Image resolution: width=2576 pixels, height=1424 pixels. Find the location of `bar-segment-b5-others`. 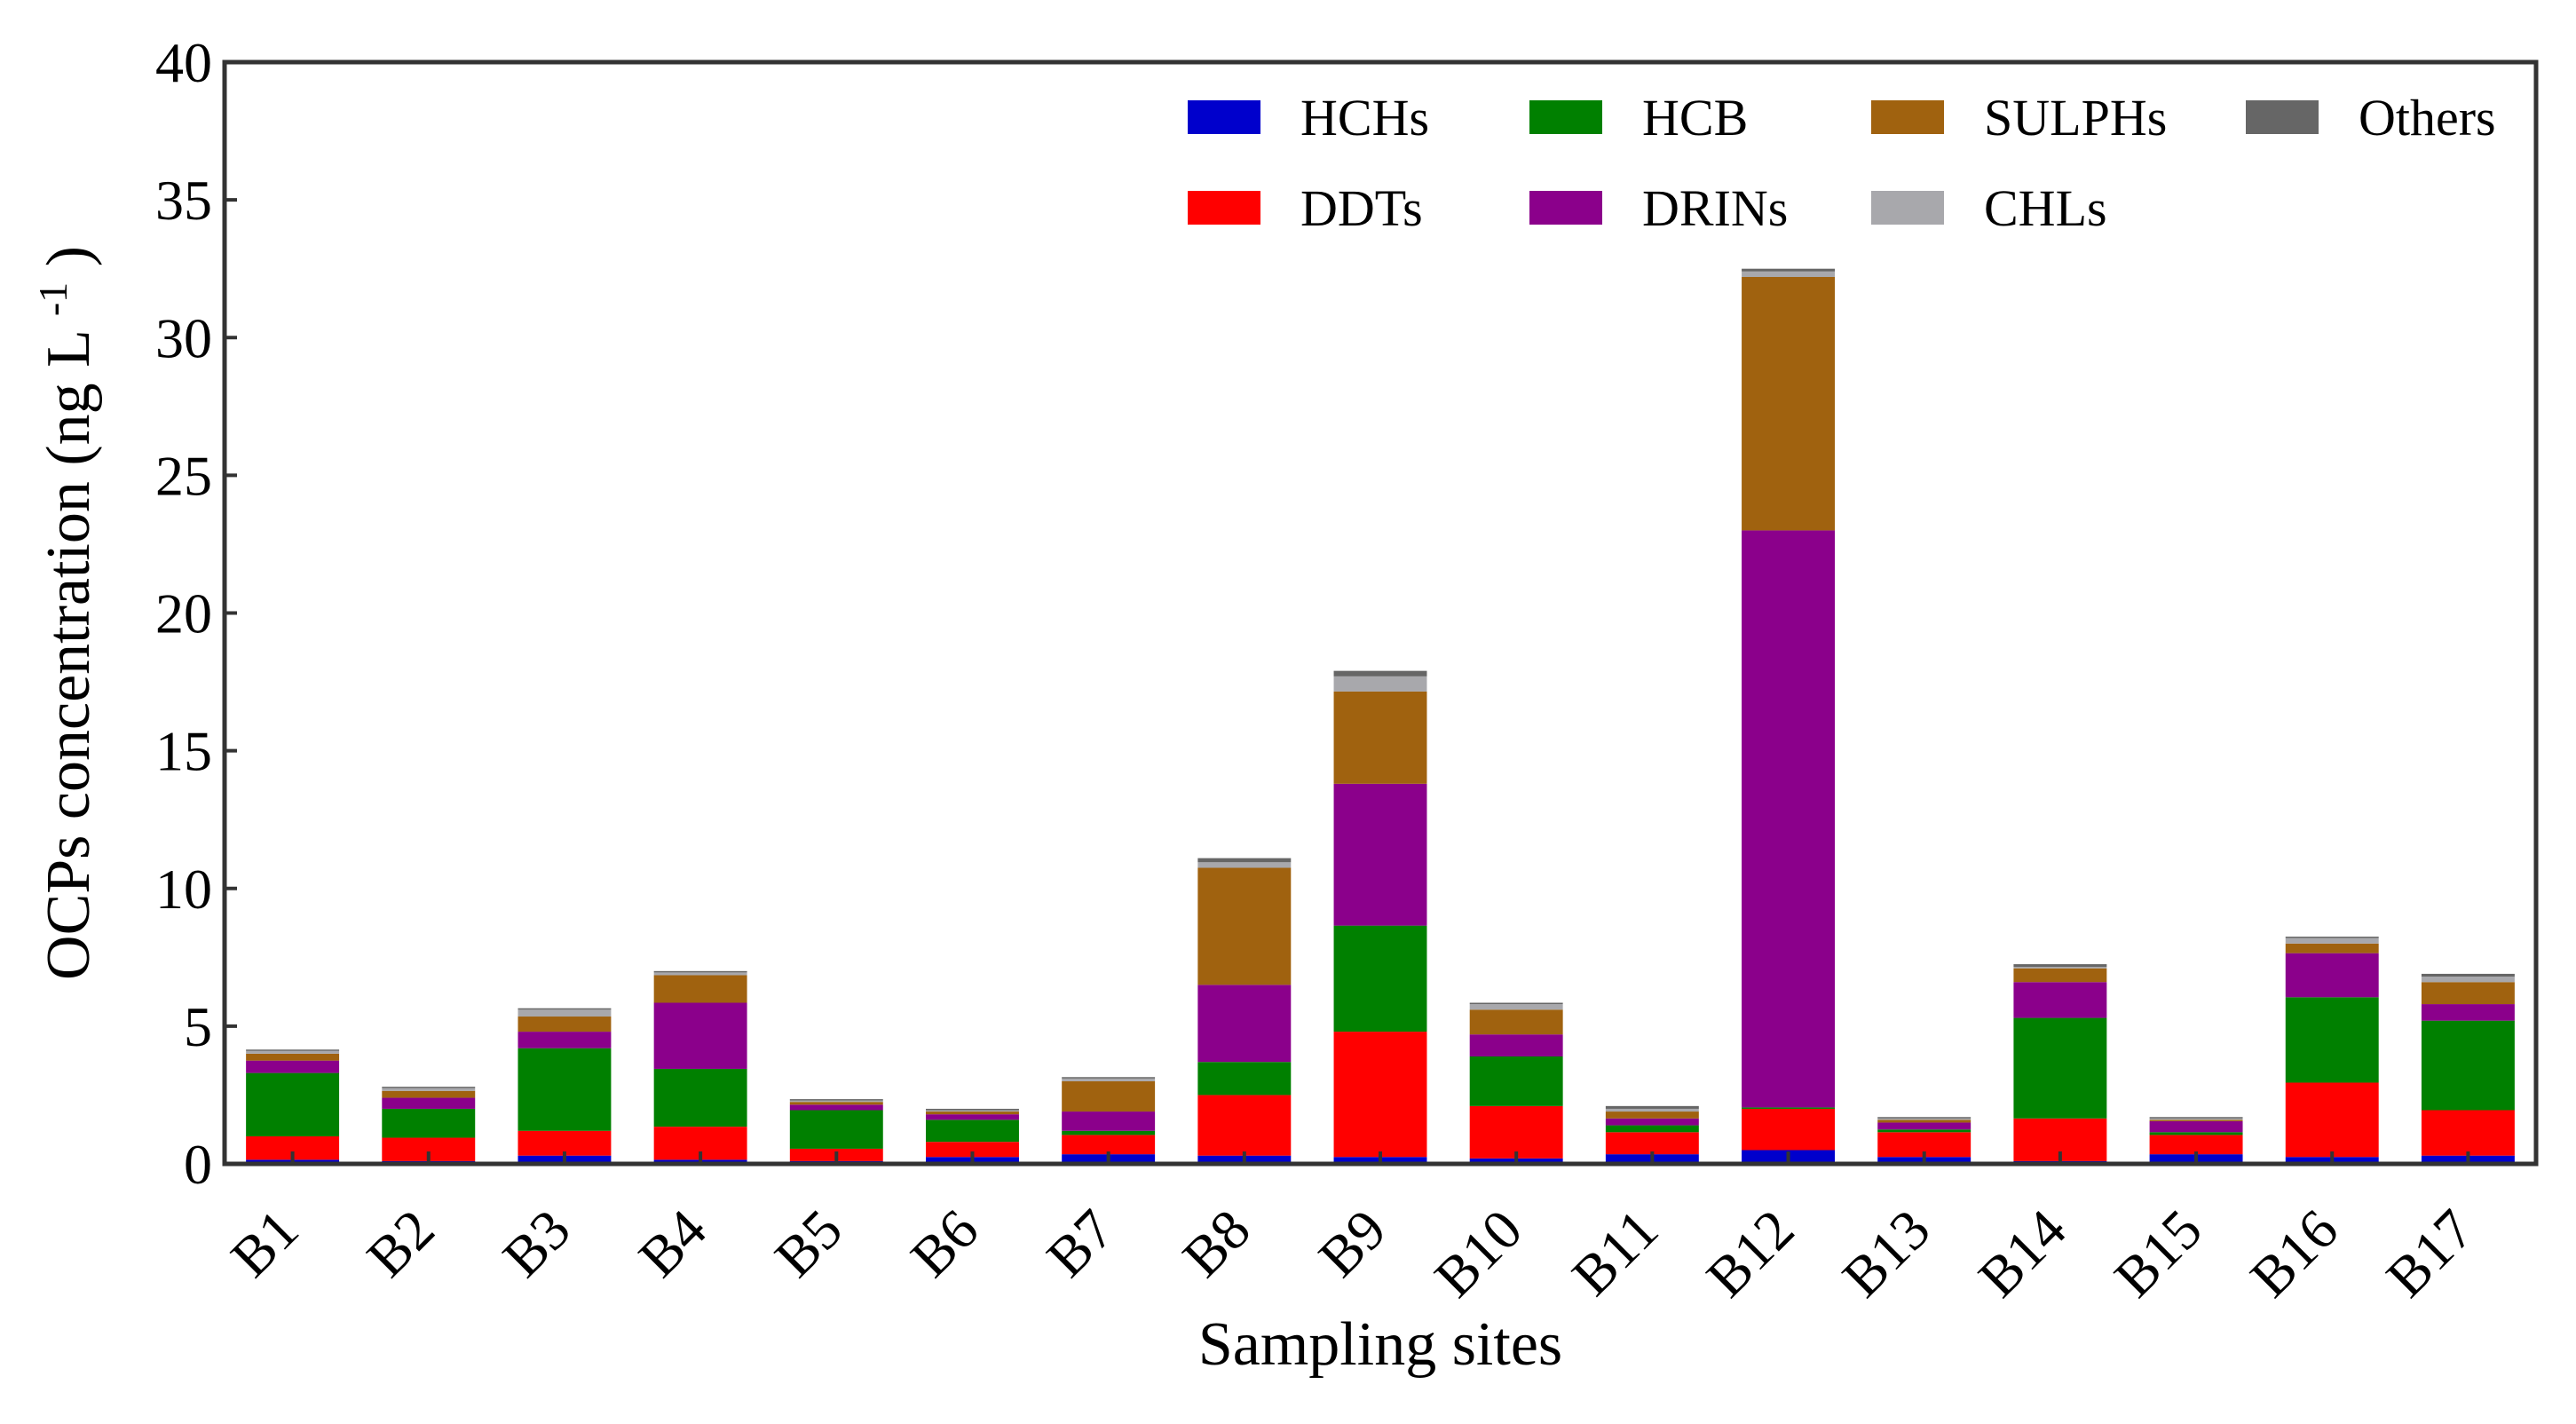

bar-segment-b5-others is located at coordinates (836, 1100).